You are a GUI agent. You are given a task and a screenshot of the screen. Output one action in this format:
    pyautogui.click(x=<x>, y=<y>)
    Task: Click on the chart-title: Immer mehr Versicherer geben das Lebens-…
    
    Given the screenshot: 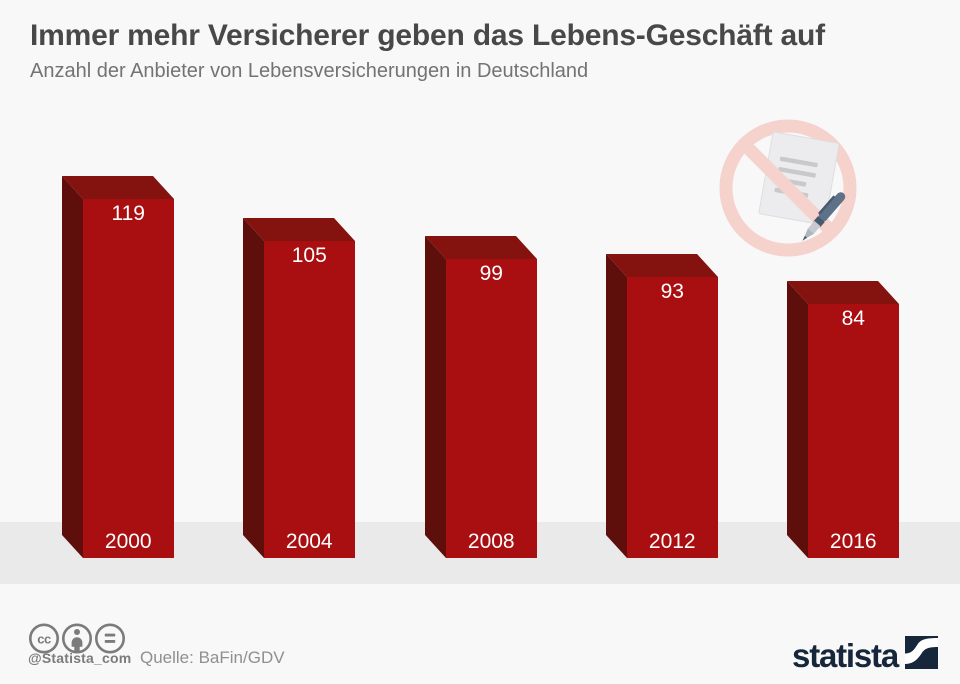 What is the action you would take?
    pyautogui.click(x=427, y=35)
    